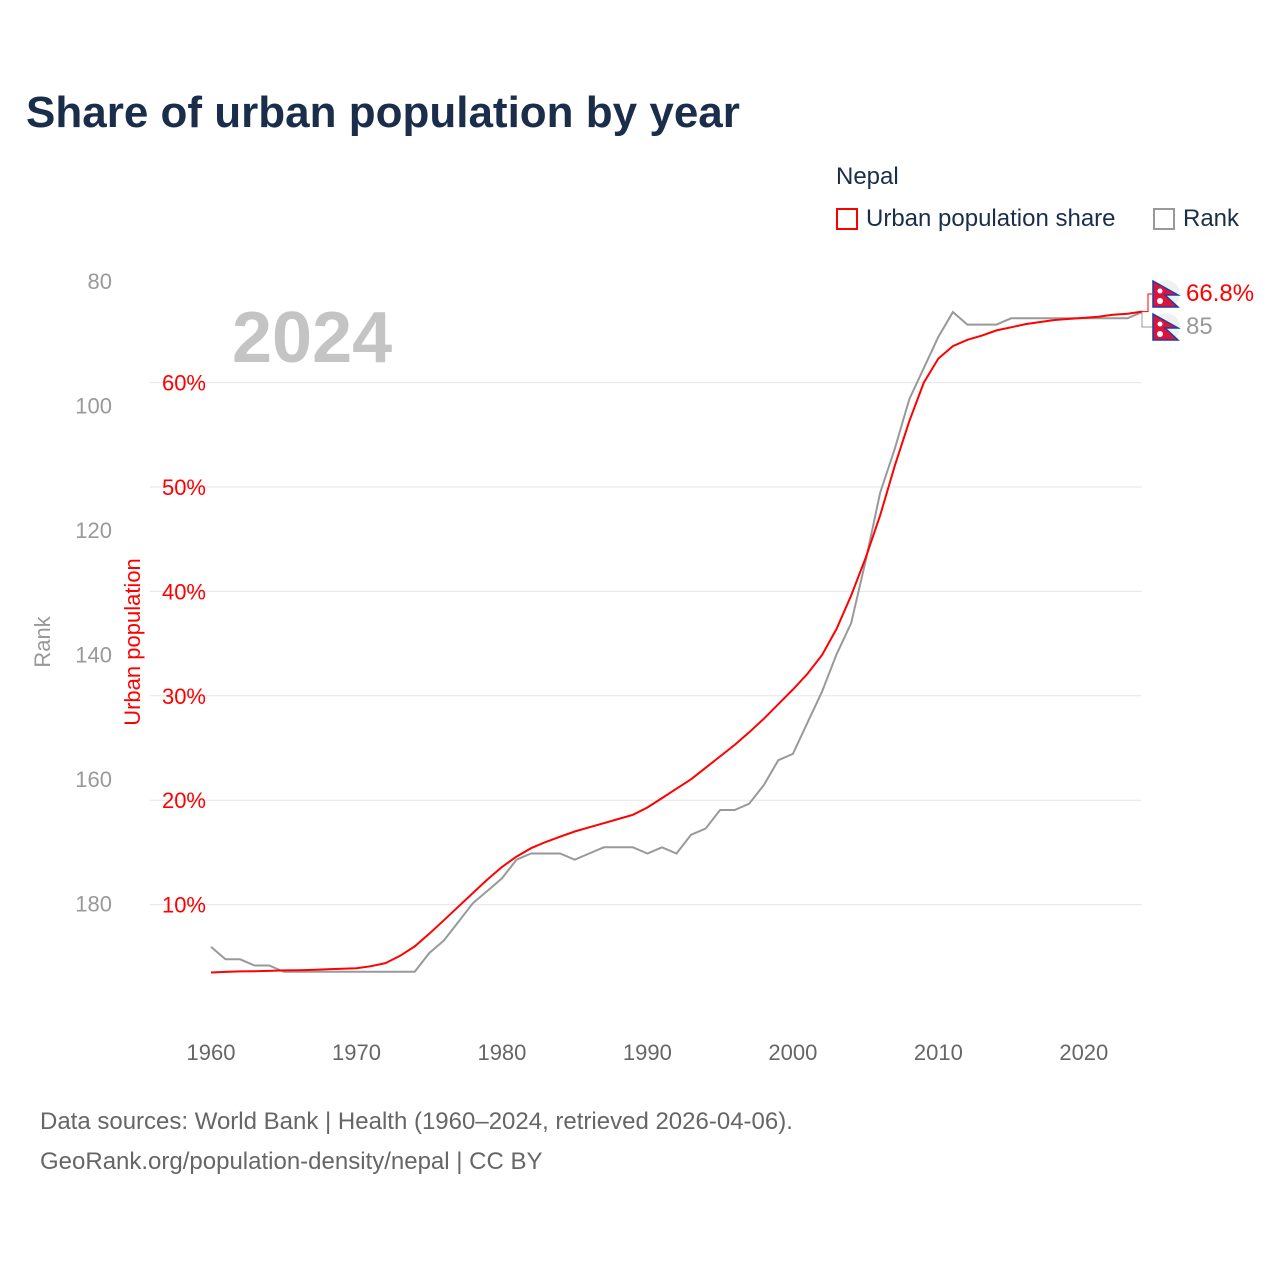  I want to click on legend-item-rank: Rank, so click(1196, 219).